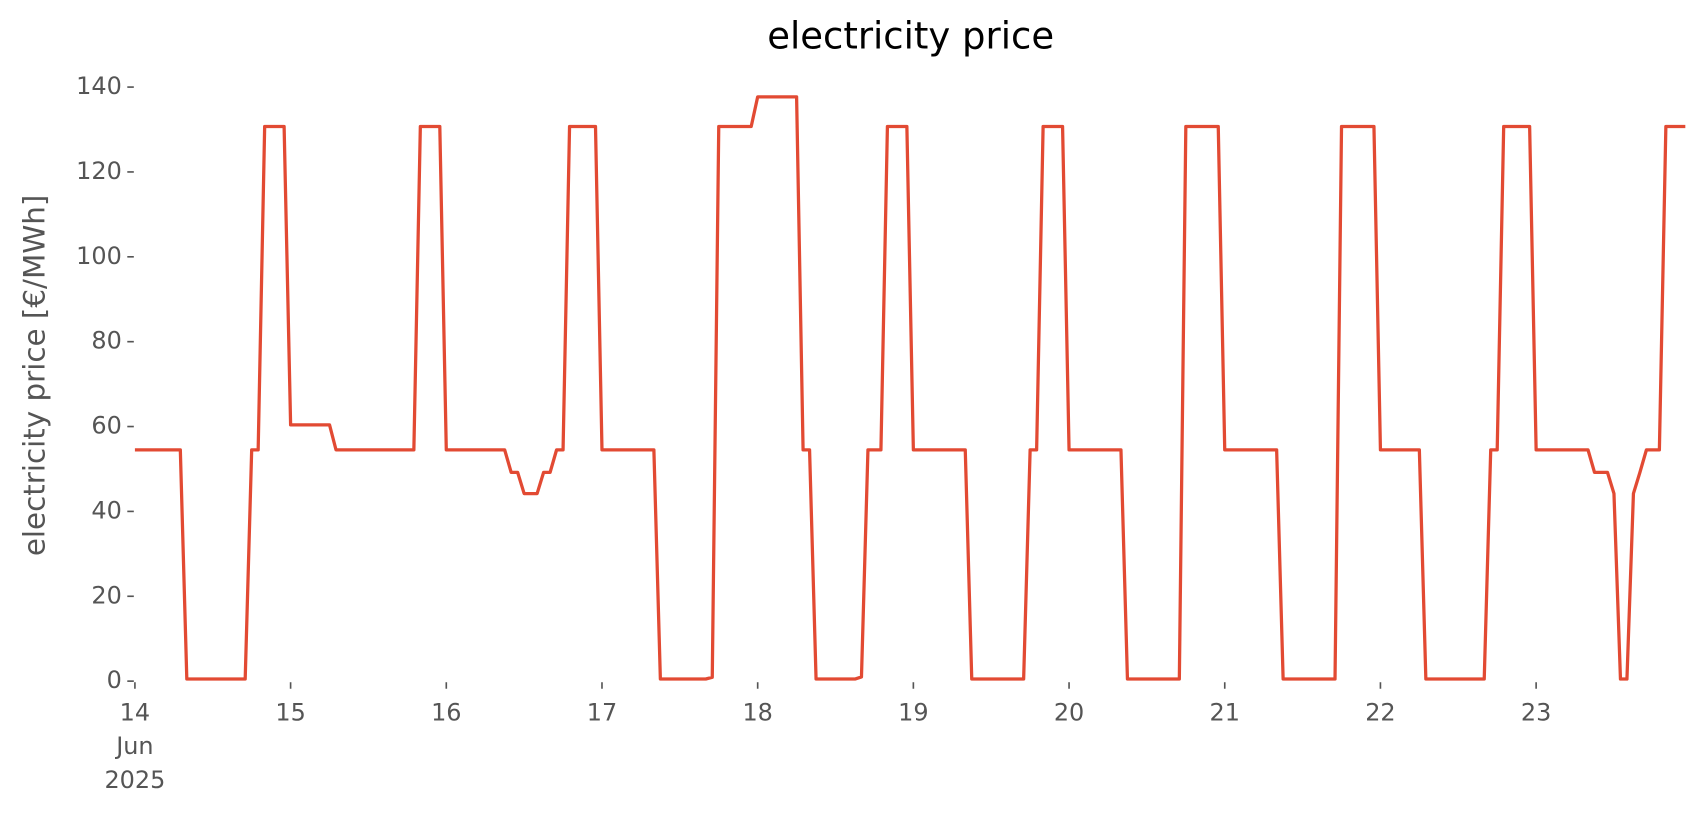 The width and height of the screenshot is (1706, 815). What do you see at coordinates (446, 712) in the screenshot?
I see `x-tick-label: 16` at bounding box center [446, 712].